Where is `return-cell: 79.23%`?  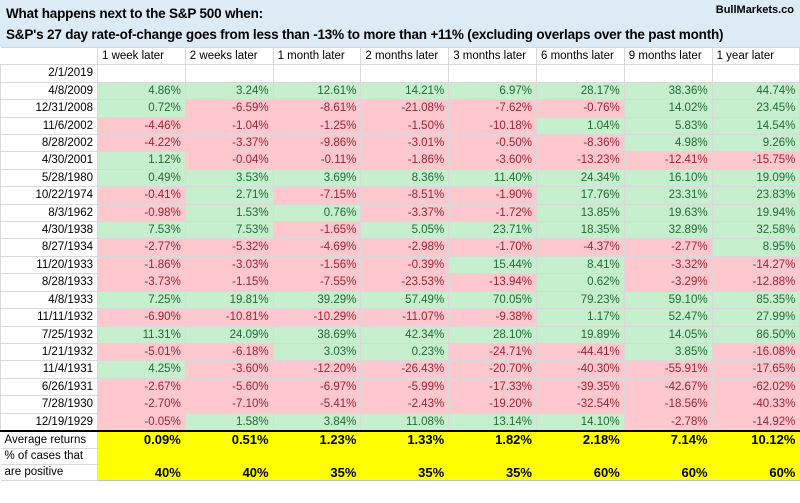
return-cell: 79.23% is located at coordinates (580, 300).